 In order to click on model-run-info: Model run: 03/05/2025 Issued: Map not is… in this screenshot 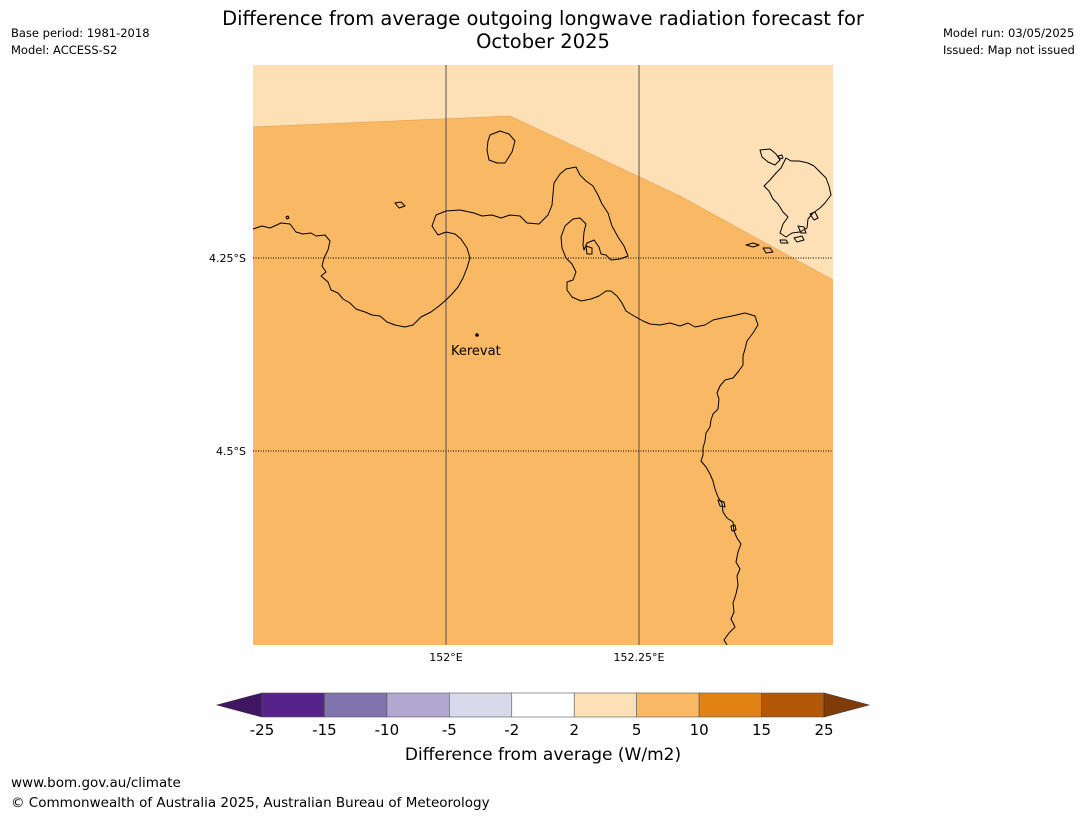, I will do `click(1009, 42)`.